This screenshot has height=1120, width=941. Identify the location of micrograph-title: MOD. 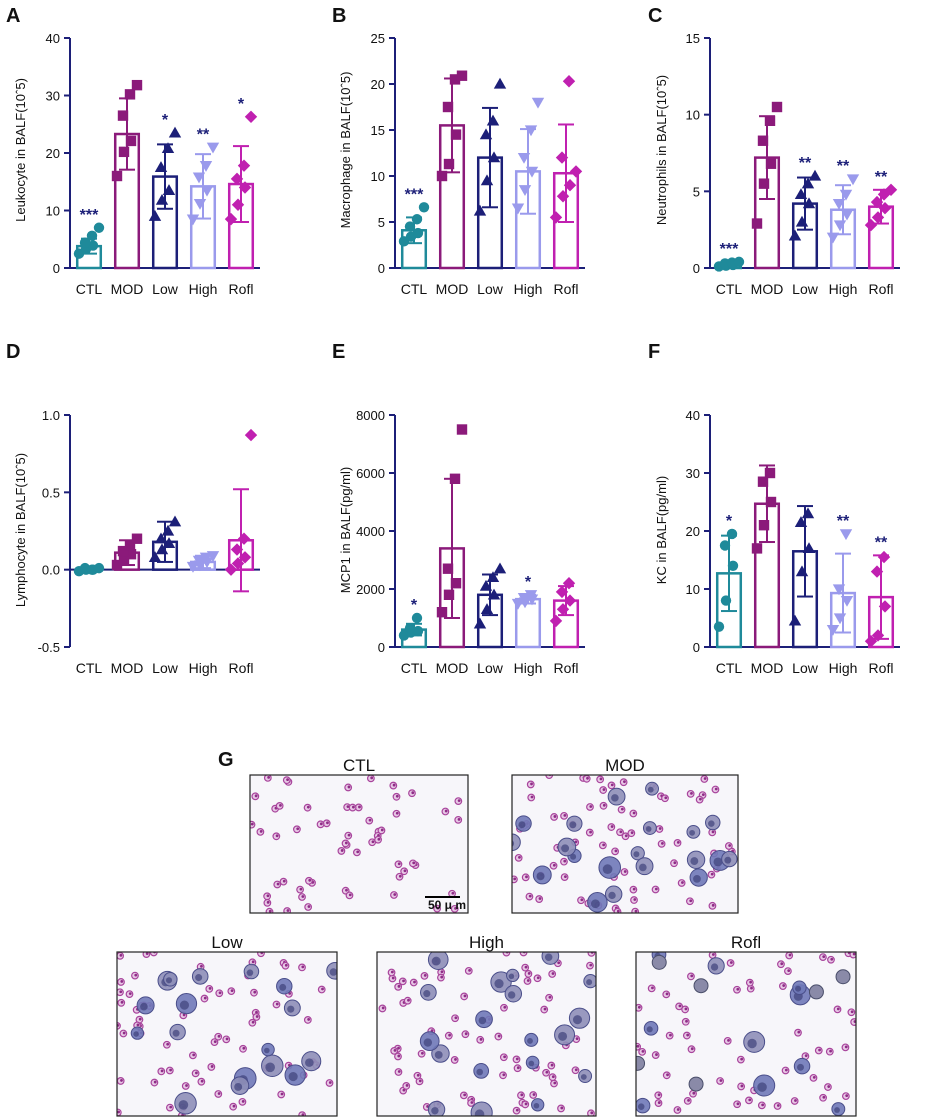
(625, 765).